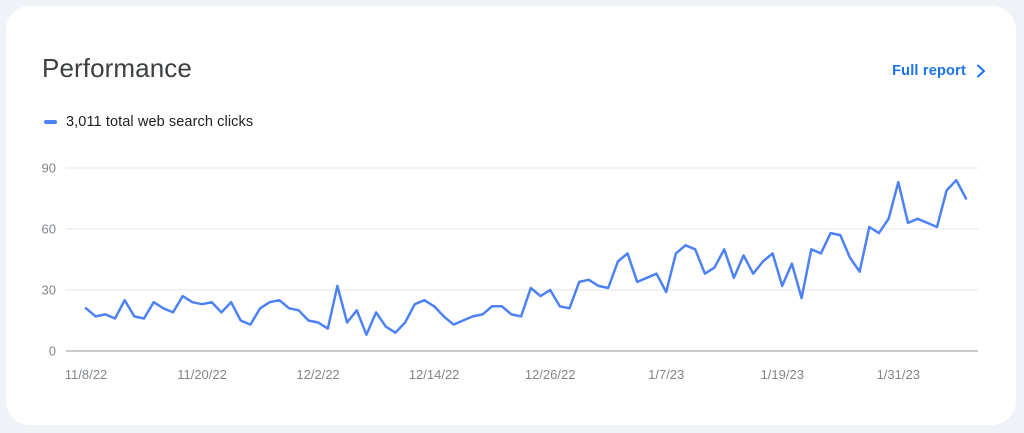 This screenshot has width=1024, height=433. What do you see at coordinates (50, 122) in the screenshot?
I see `legend-dash-icon` at bounding box center [50, 122].